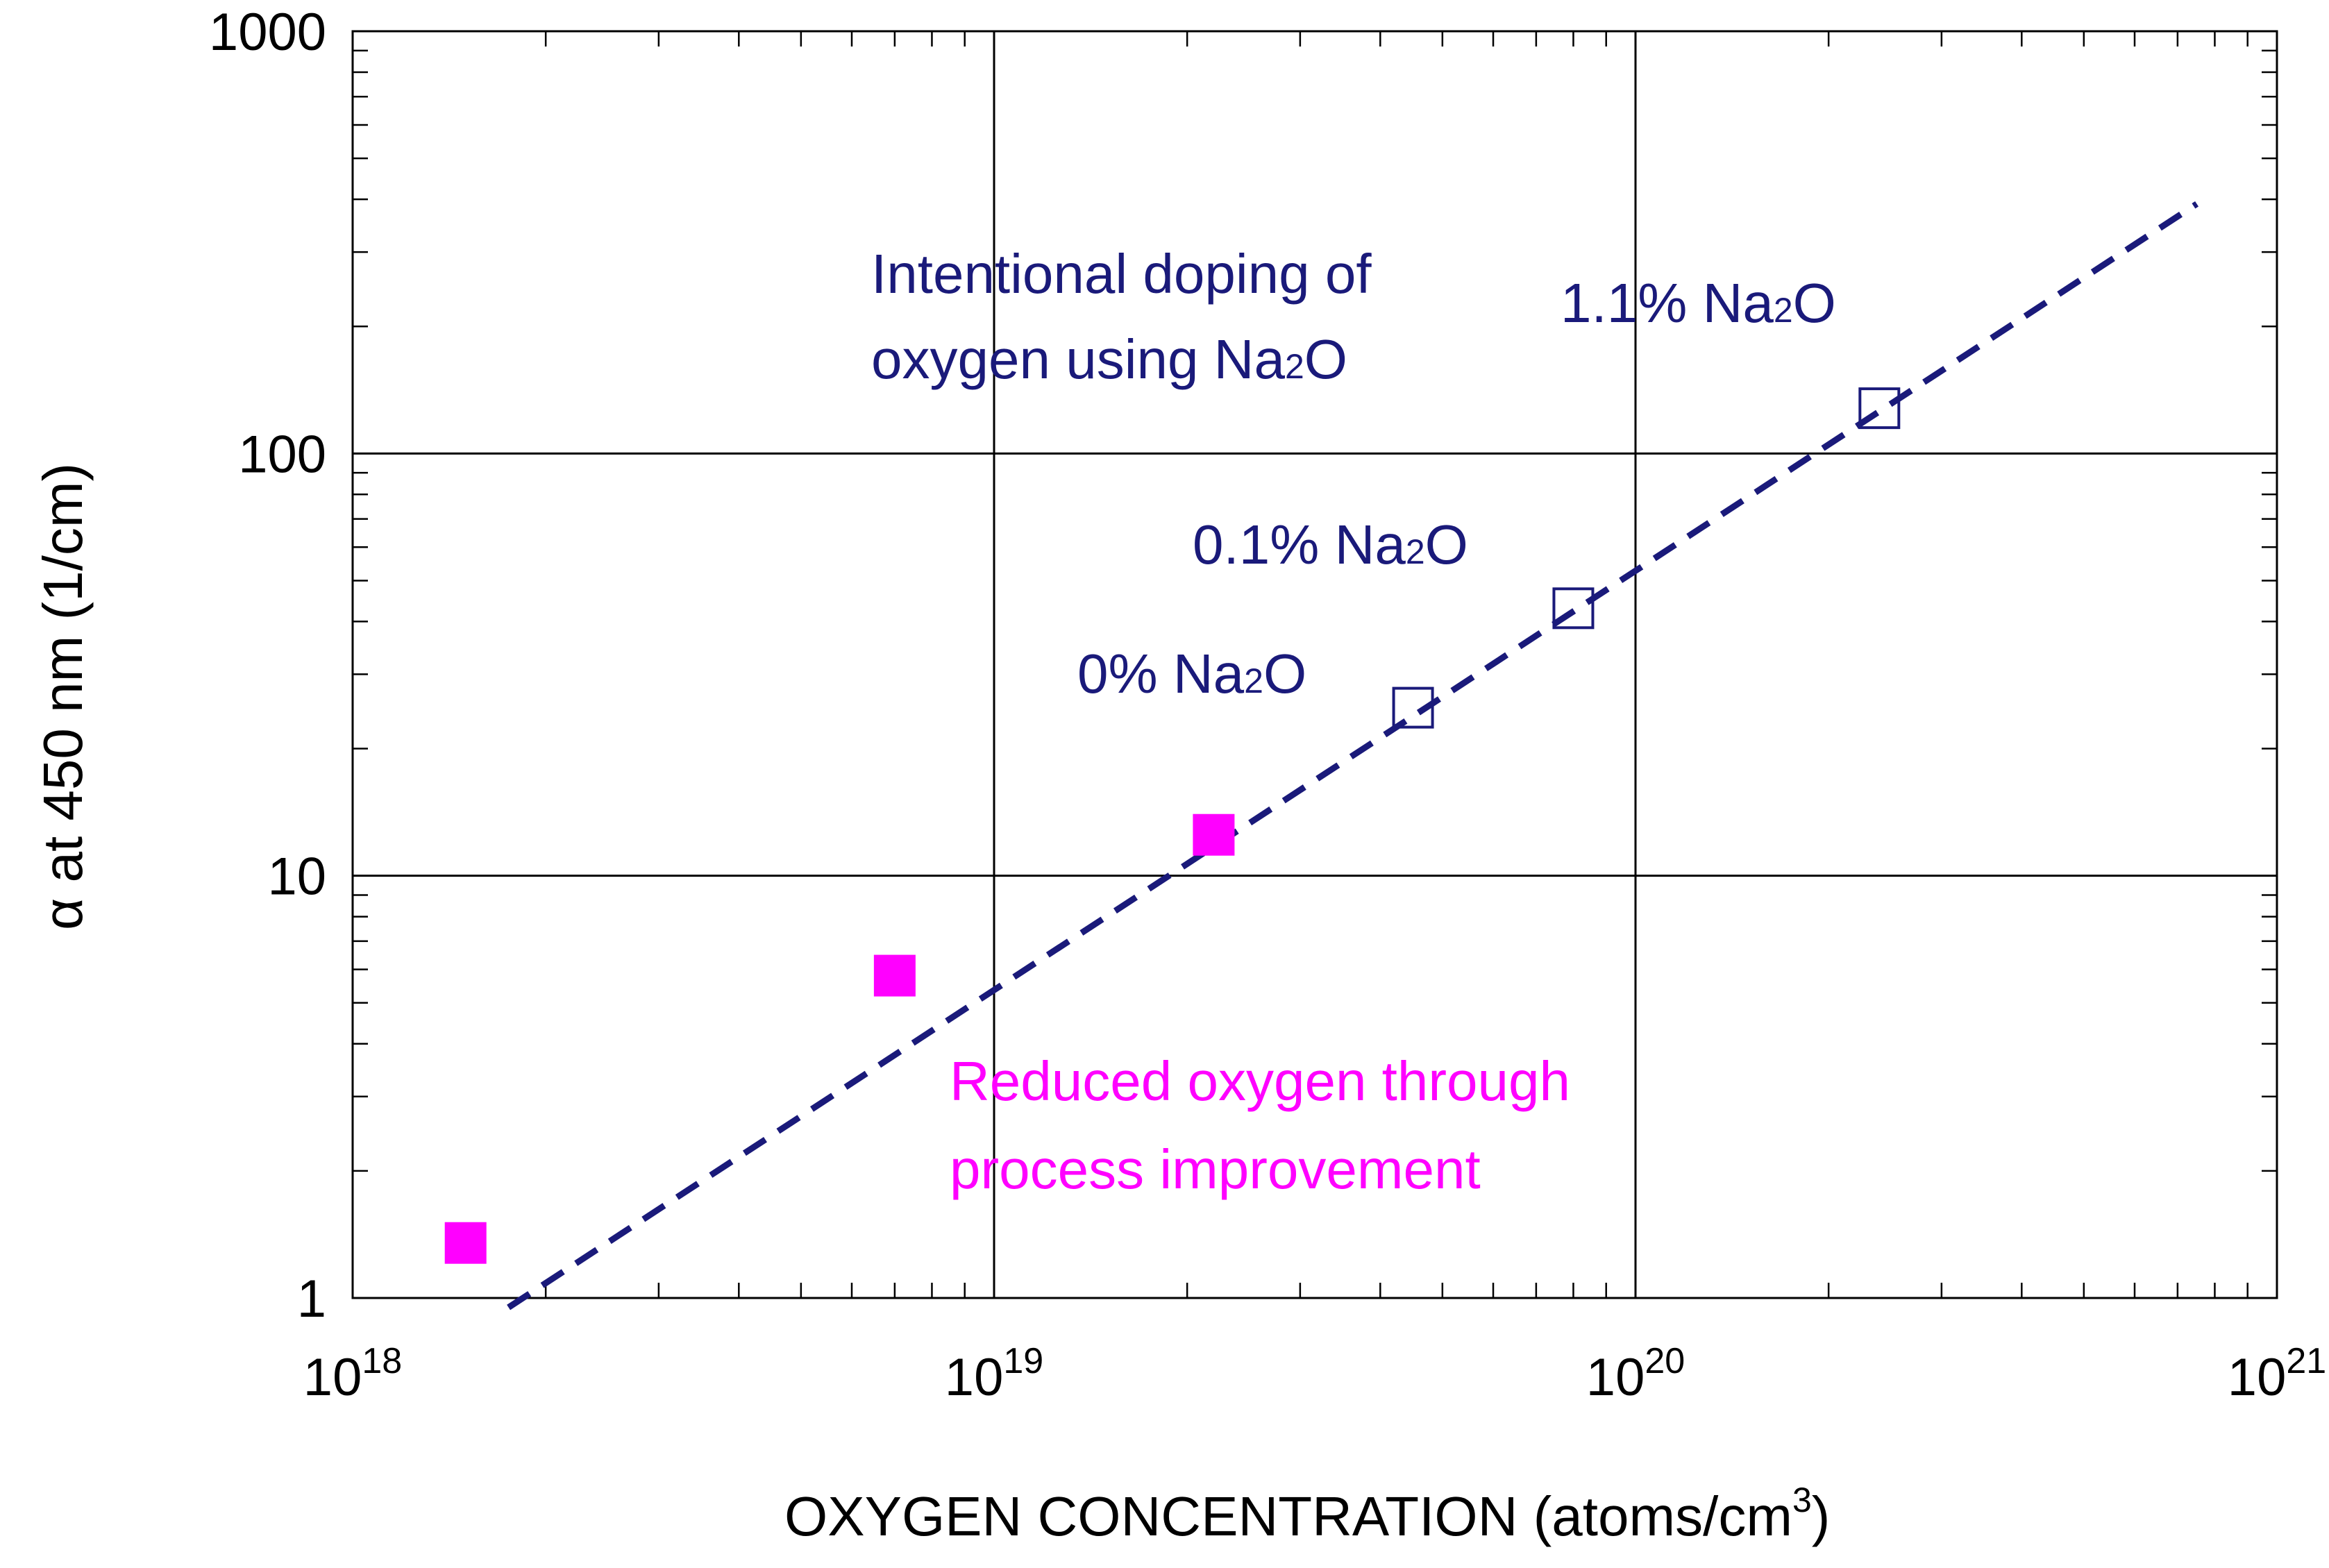 The image size is (2329, 1568). Describe the element at coordinates (1109, 359) in the screenshot. I see `annotation-doping-line2: oxygen using Na2O` at that location.